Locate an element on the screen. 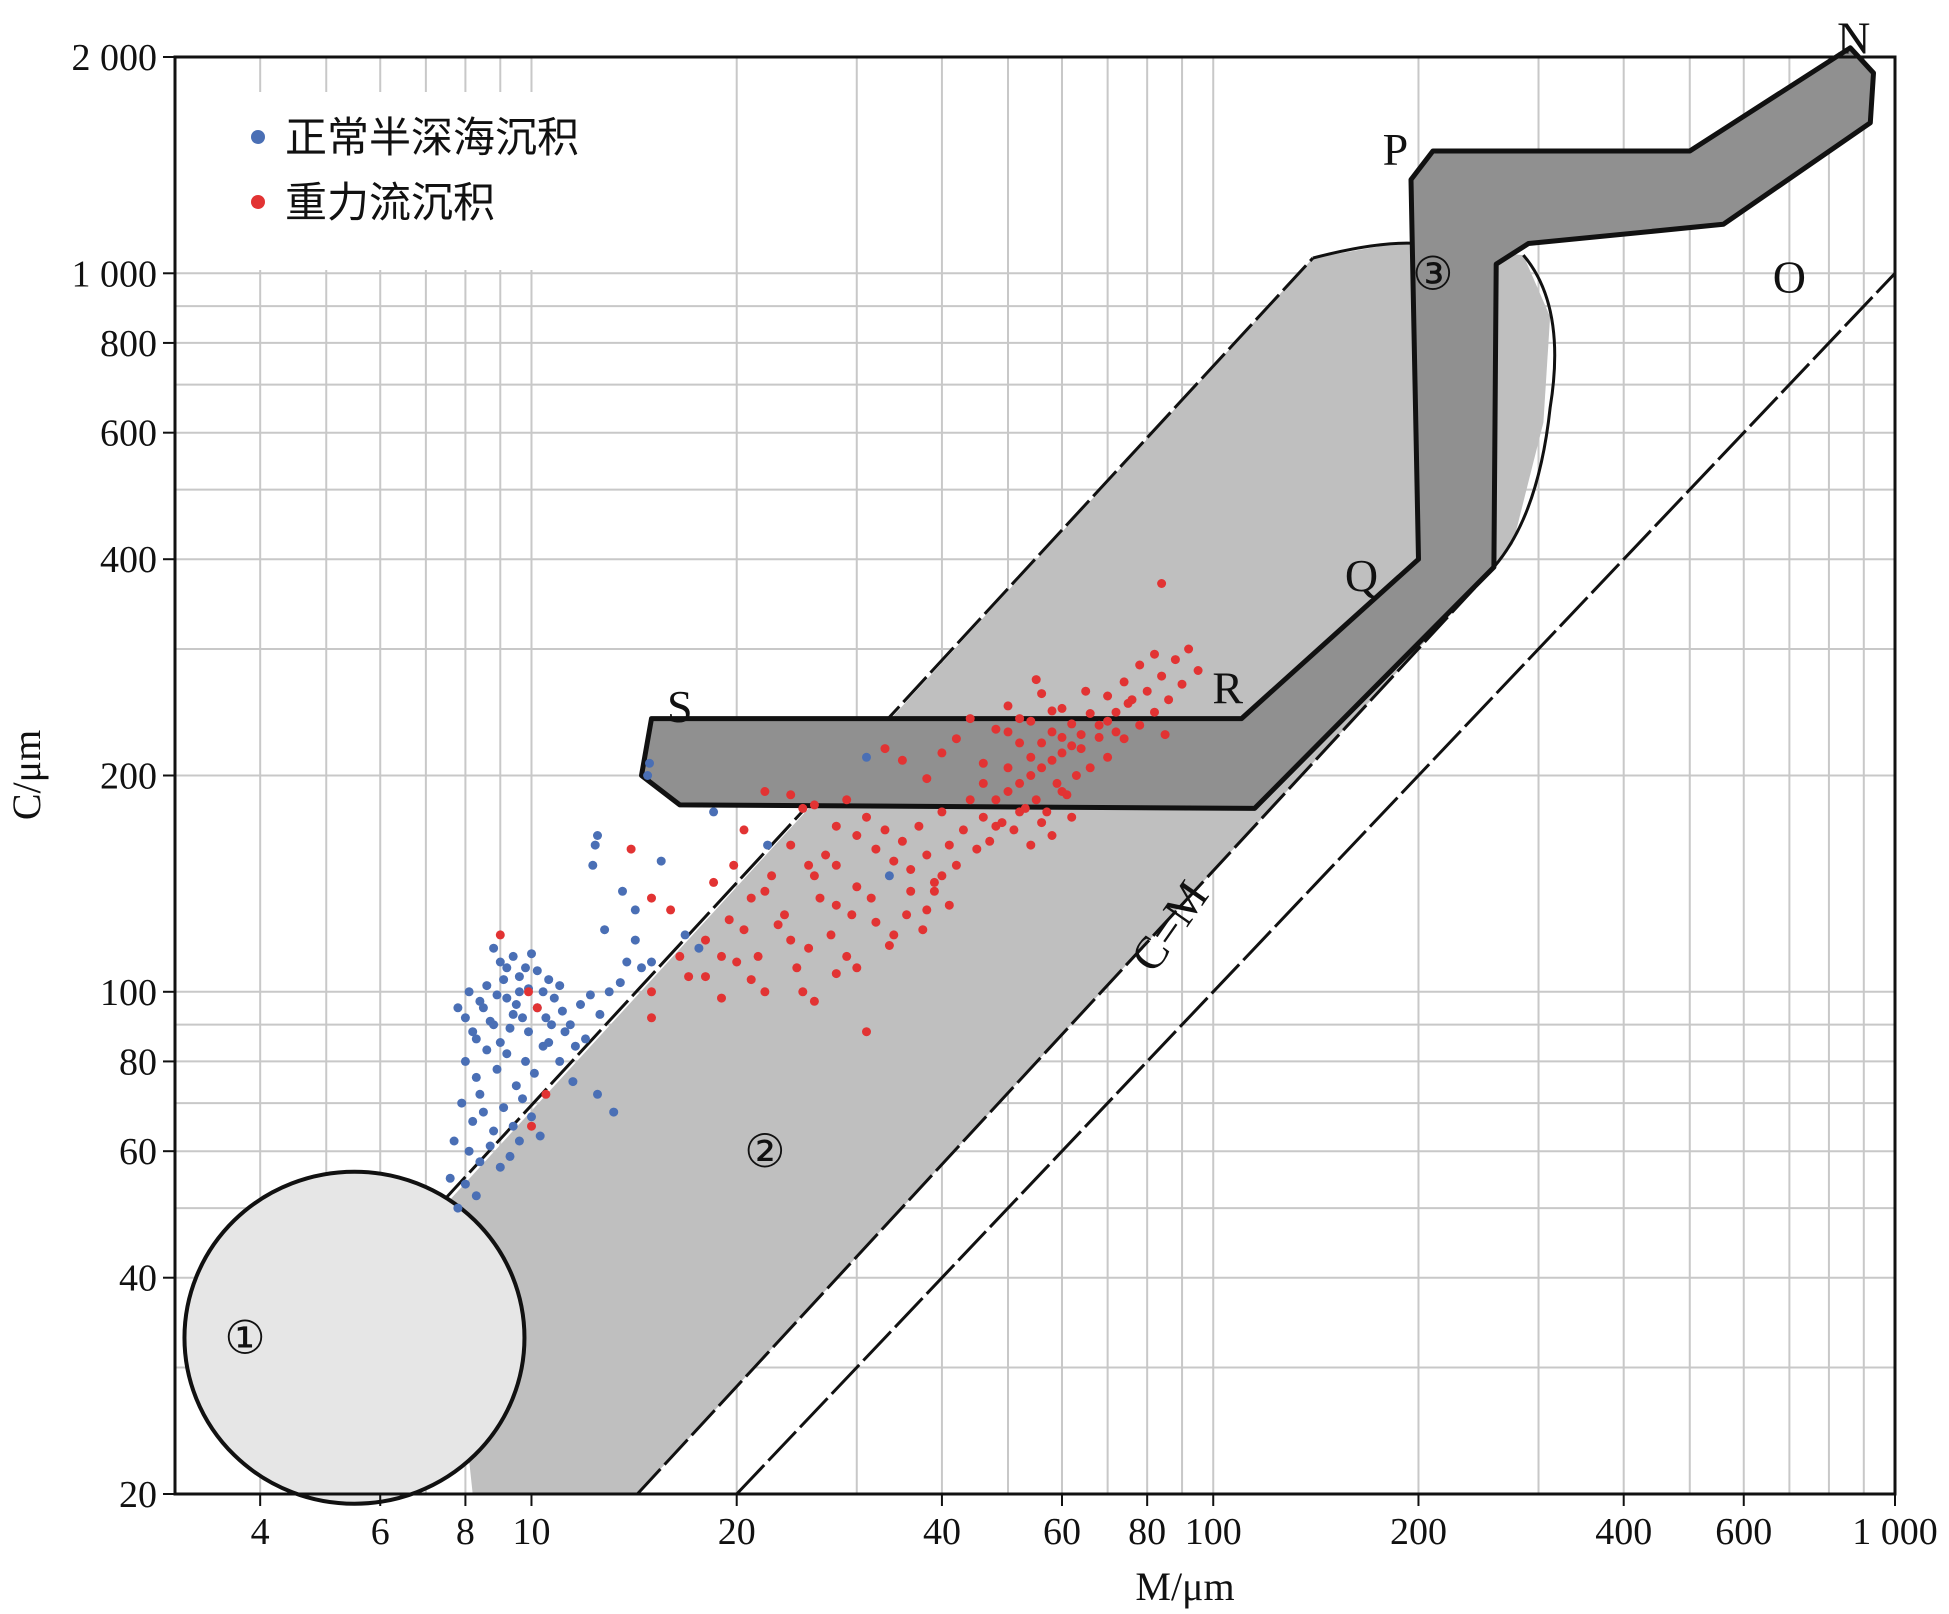  x-tick-label: 20 is located at coordinates (737, 1532).